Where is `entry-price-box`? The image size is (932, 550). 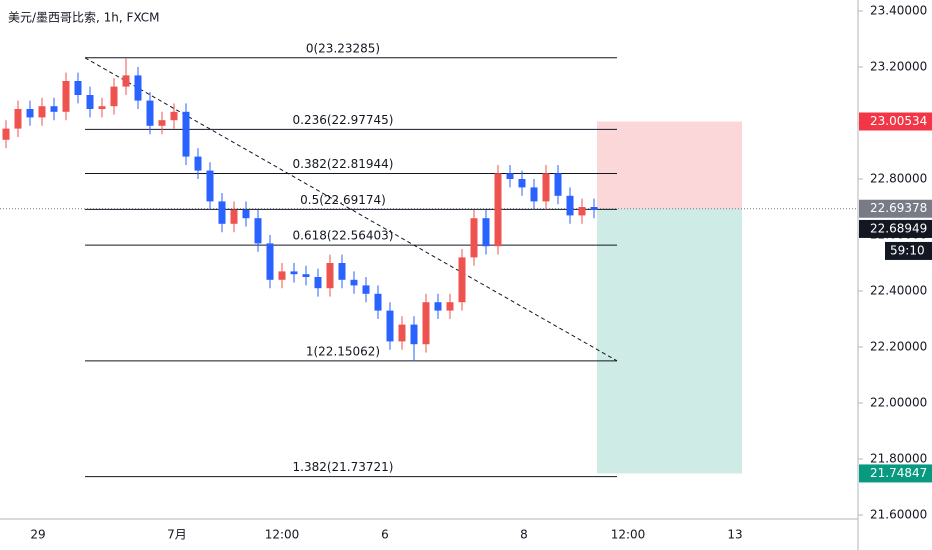
entry-price-box is located at coordinates (895, 208).